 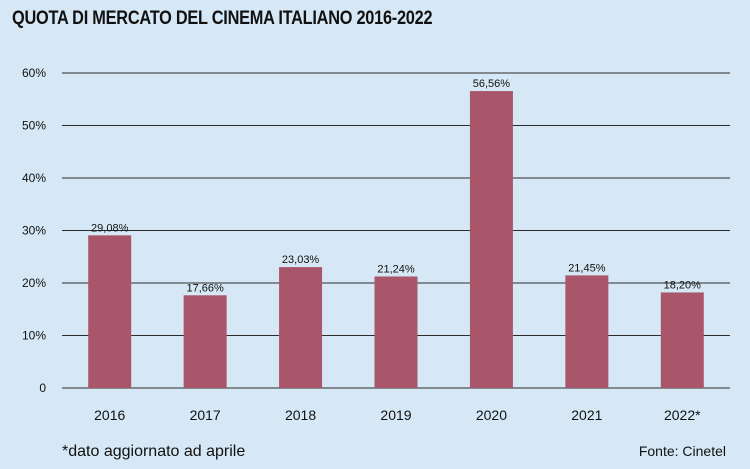 I want to click on y-tick-label: 50%, so click(x=34, y=126).